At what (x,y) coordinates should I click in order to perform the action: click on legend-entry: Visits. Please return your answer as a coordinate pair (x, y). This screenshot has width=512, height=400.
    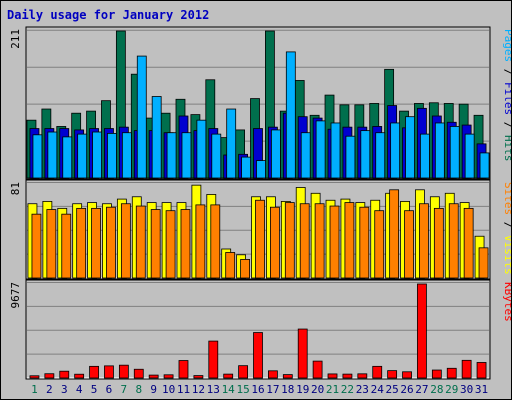
    Looking at the image, I should click on (506, 255).